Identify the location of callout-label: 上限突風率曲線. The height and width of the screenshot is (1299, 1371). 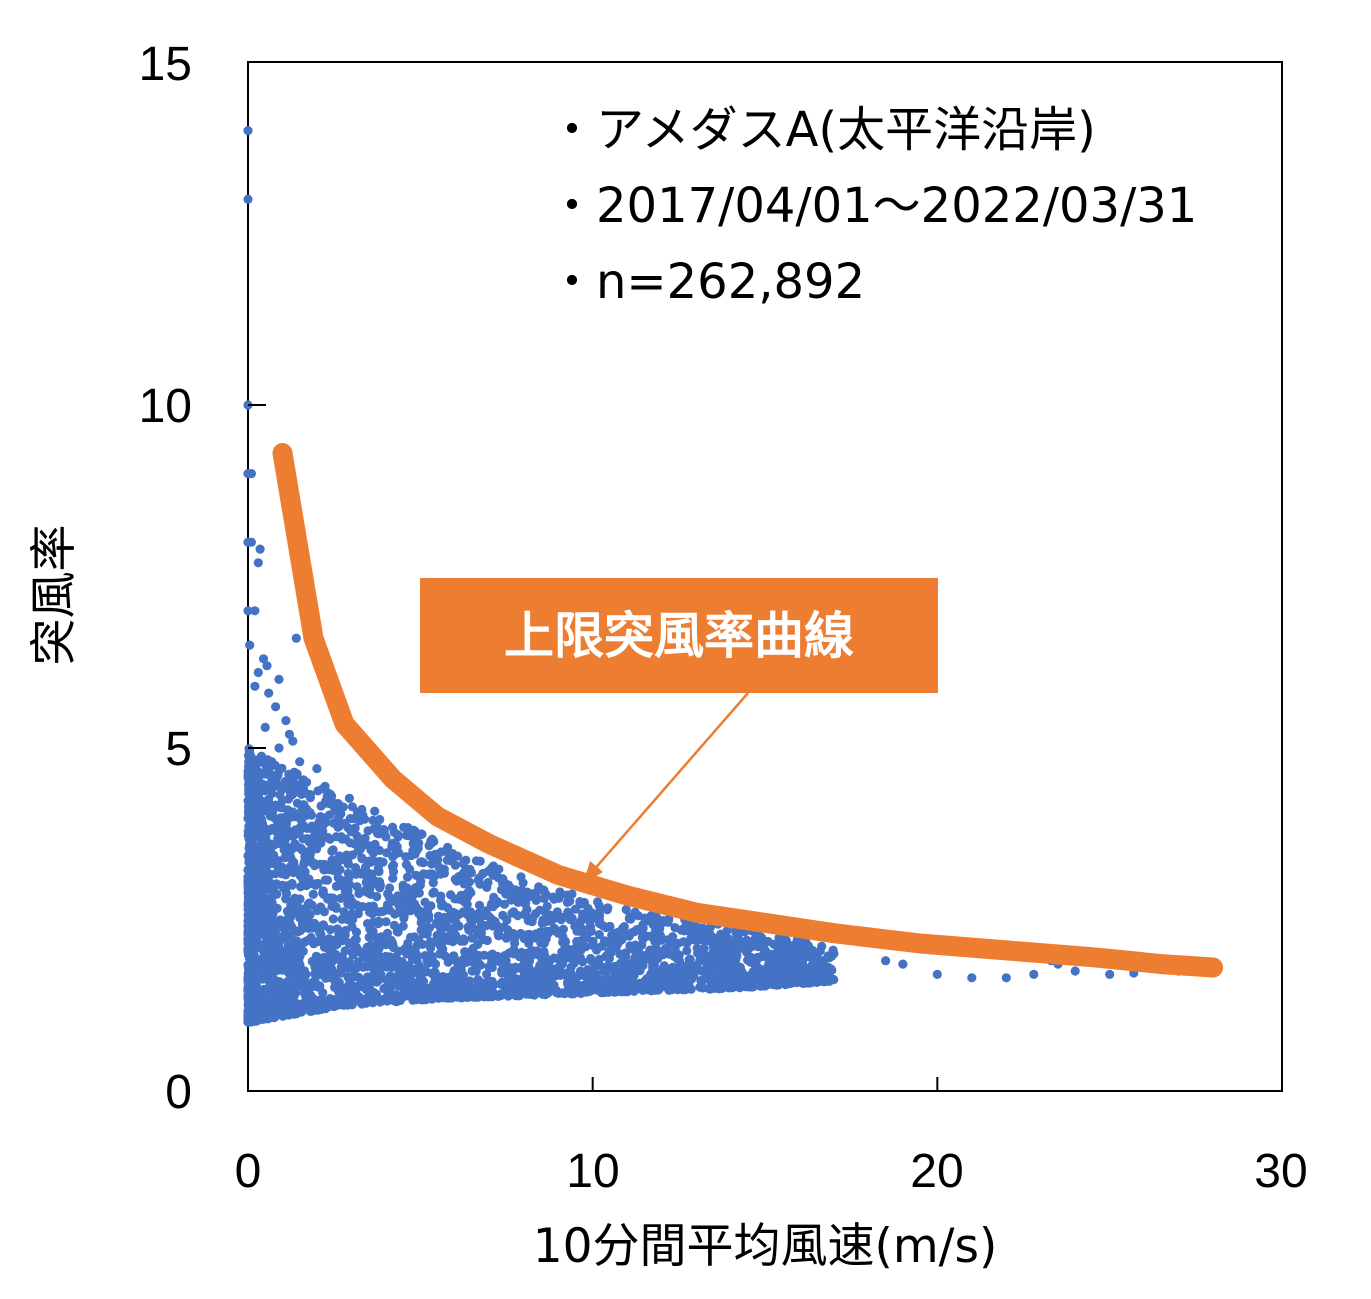
(679, 636).